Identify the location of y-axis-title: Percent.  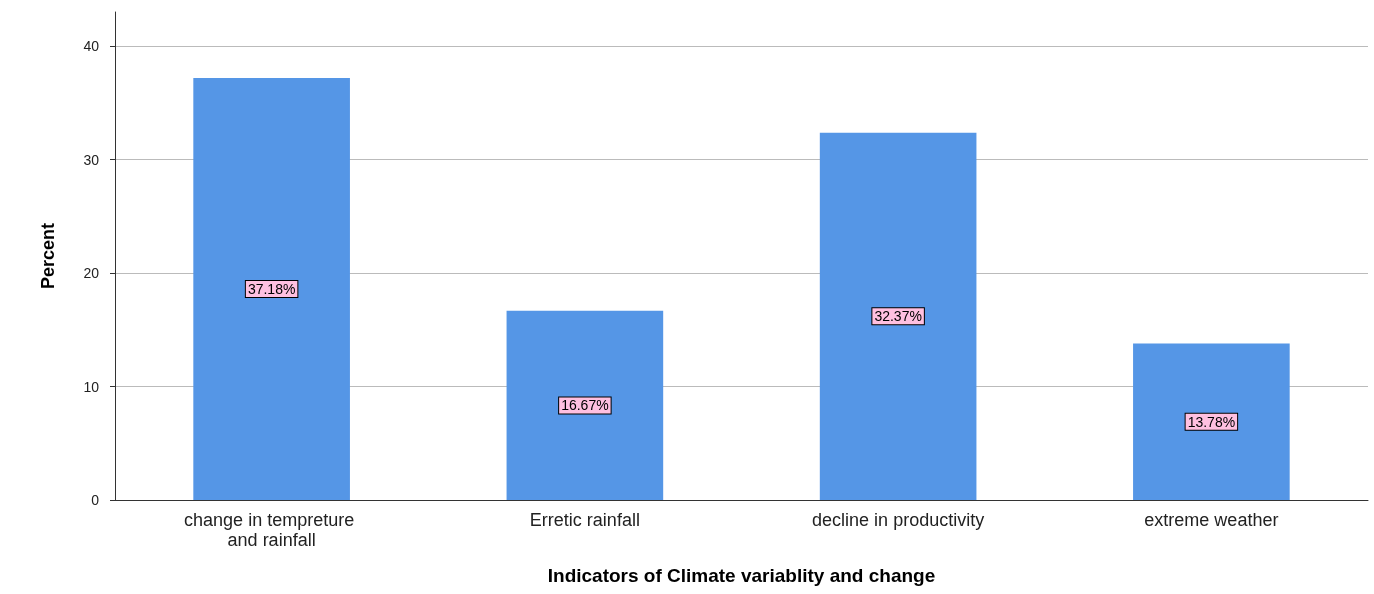
(48, 256).